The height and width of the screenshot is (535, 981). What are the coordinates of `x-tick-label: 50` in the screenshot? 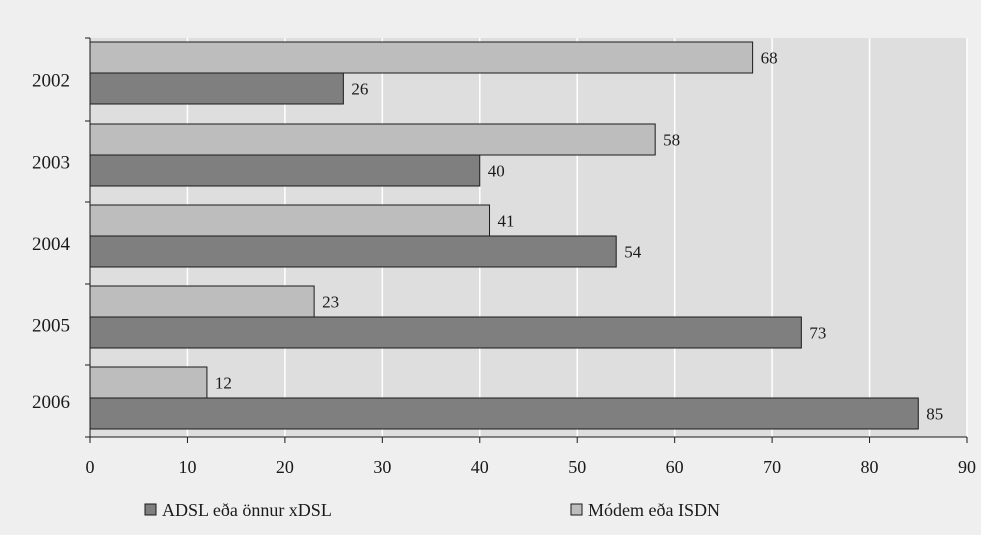 It's located at (577, 467).